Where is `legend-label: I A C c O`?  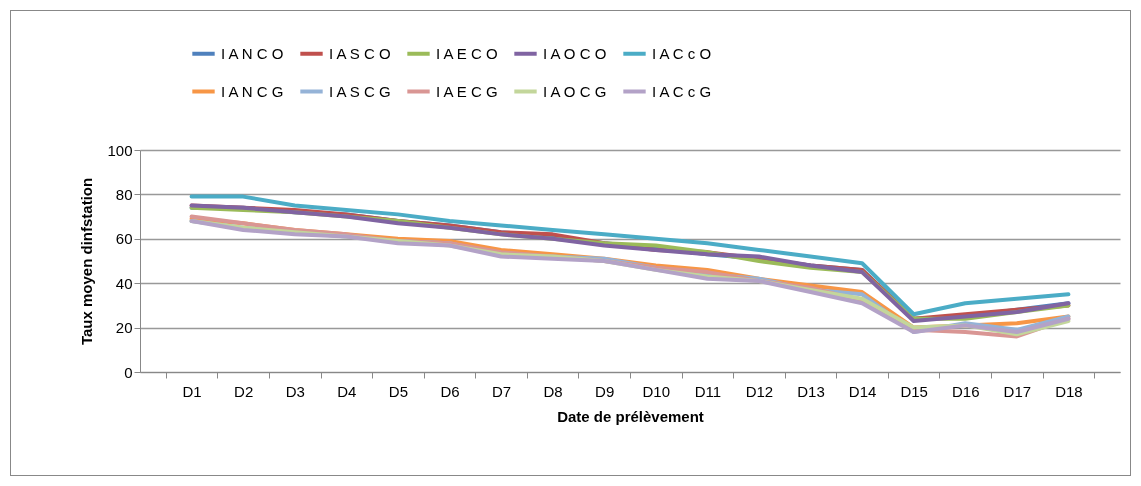
legend-label: I A C c O is located at coordinates (682, 53).